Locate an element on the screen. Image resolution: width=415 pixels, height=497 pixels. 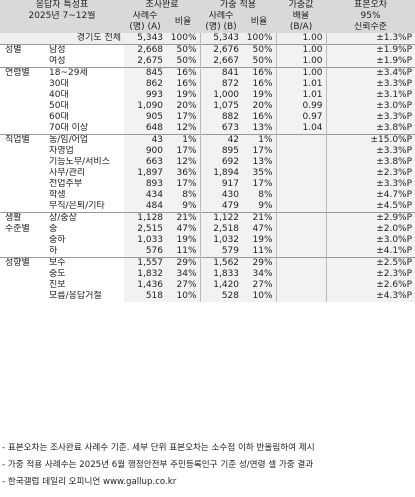
ratio-b-cell: 8% is located at coordinates (259, 195).